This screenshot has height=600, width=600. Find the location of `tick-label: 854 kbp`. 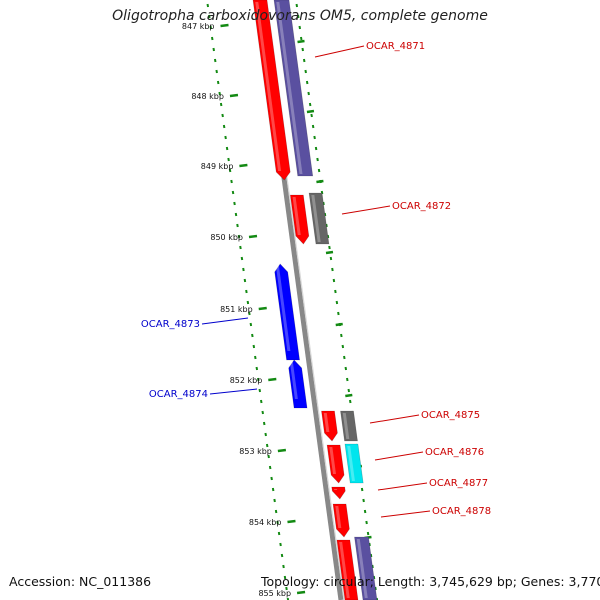

tick-label: 854 kbp is located at coordinates (265, 522).